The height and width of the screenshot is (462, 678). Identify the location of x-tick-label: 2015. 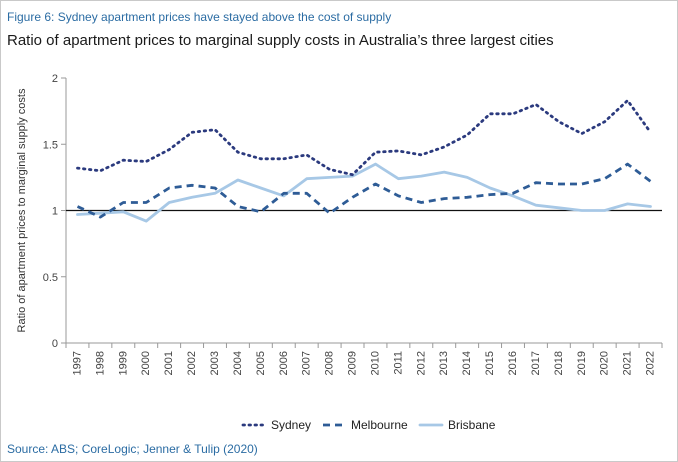
(490, 363).